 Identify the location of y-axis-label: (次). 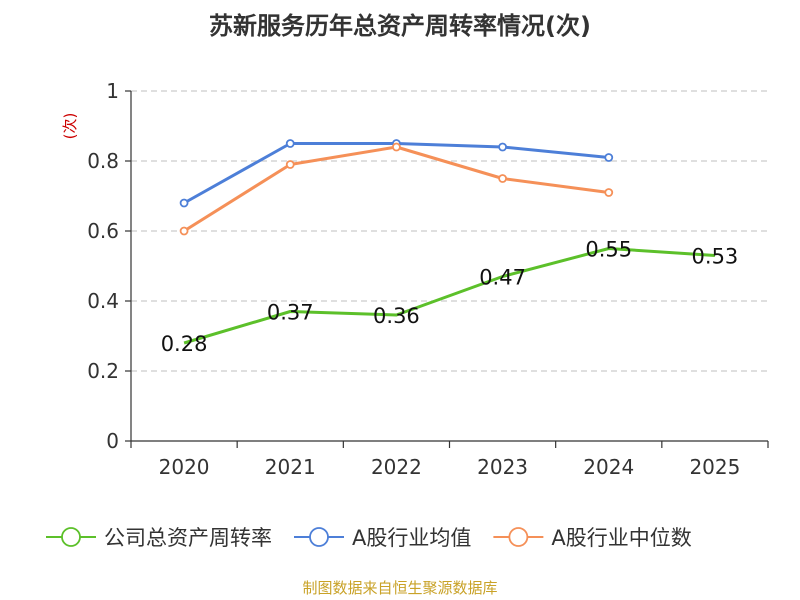
(70, 126).